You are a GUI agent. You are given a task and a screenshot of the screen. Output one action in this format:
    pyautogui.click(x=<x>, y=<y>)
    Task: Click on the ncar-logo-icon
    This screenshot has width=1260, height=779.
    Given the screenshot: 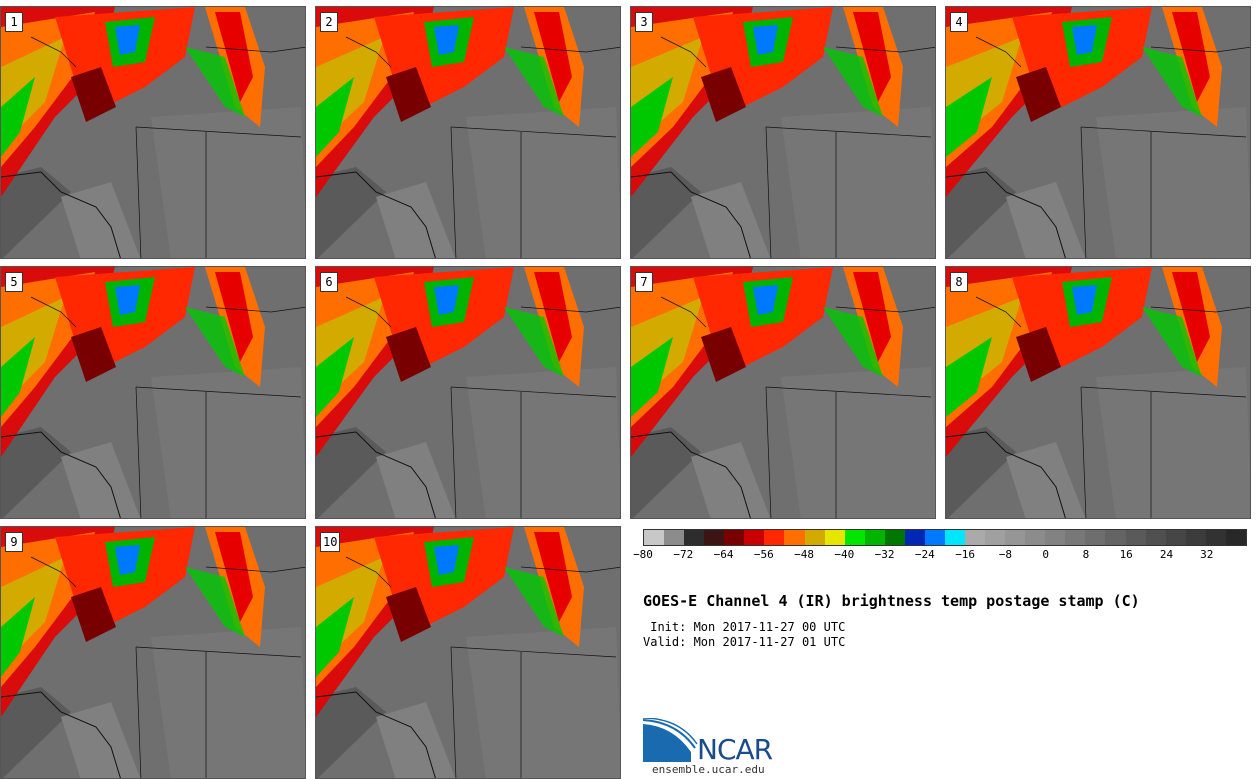 What is the action you would take?
    pyautogui.click(x=670, y=740)
    